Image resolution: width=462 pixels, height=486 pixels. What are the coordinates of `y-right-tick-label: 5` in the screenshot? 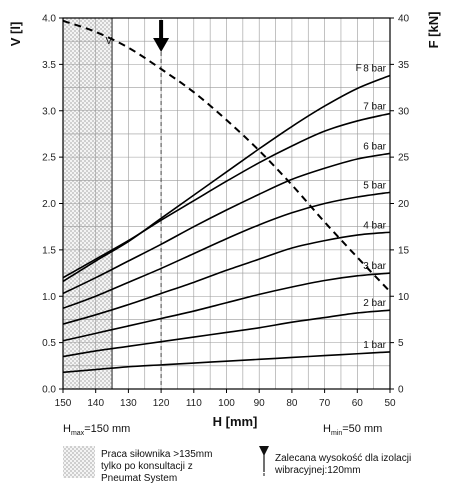 It's located at (401, 343).